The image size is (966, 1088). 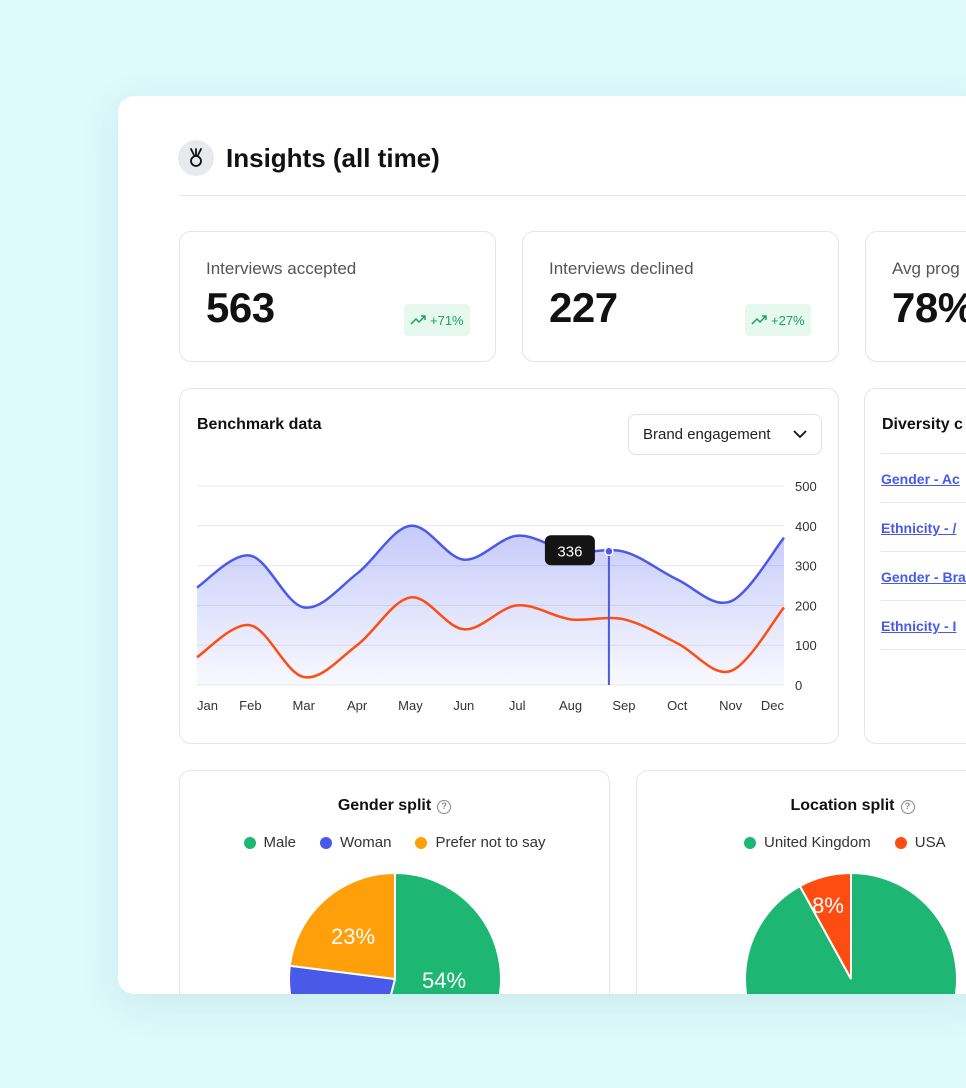 I want to click on tooltip-box, so click(x=569, y=550).